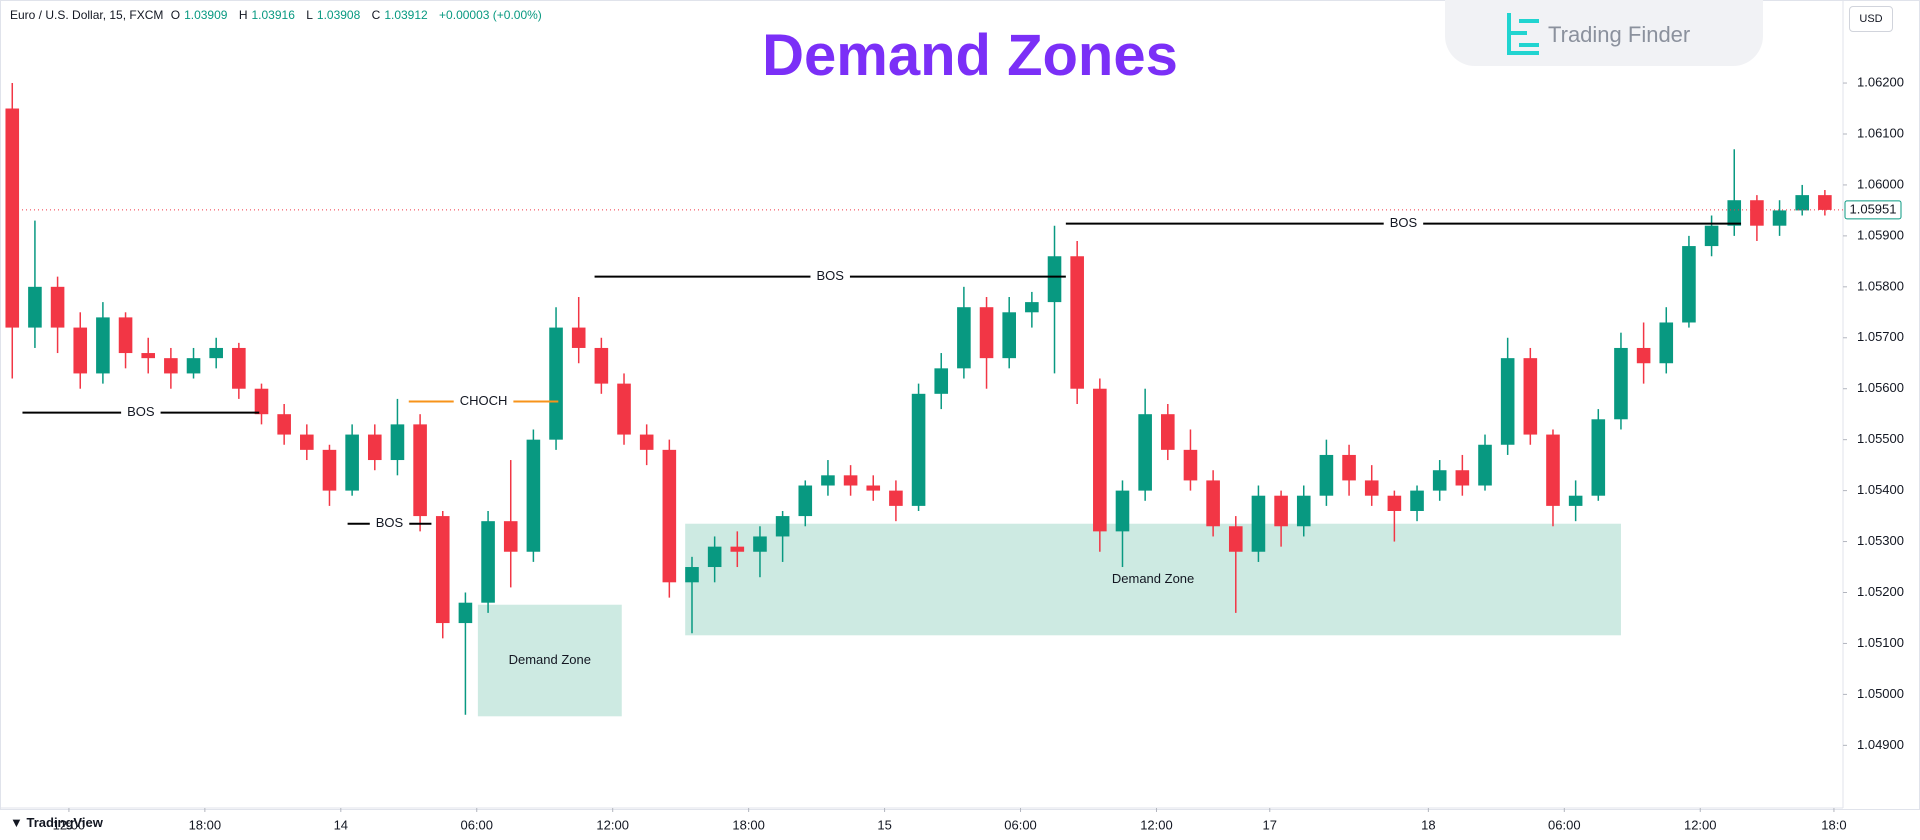  What do you see at coordinates (1880, 285) in the screenshot?
I see `y-tick-label: 1.05800` at bounding box center [1880, 285].